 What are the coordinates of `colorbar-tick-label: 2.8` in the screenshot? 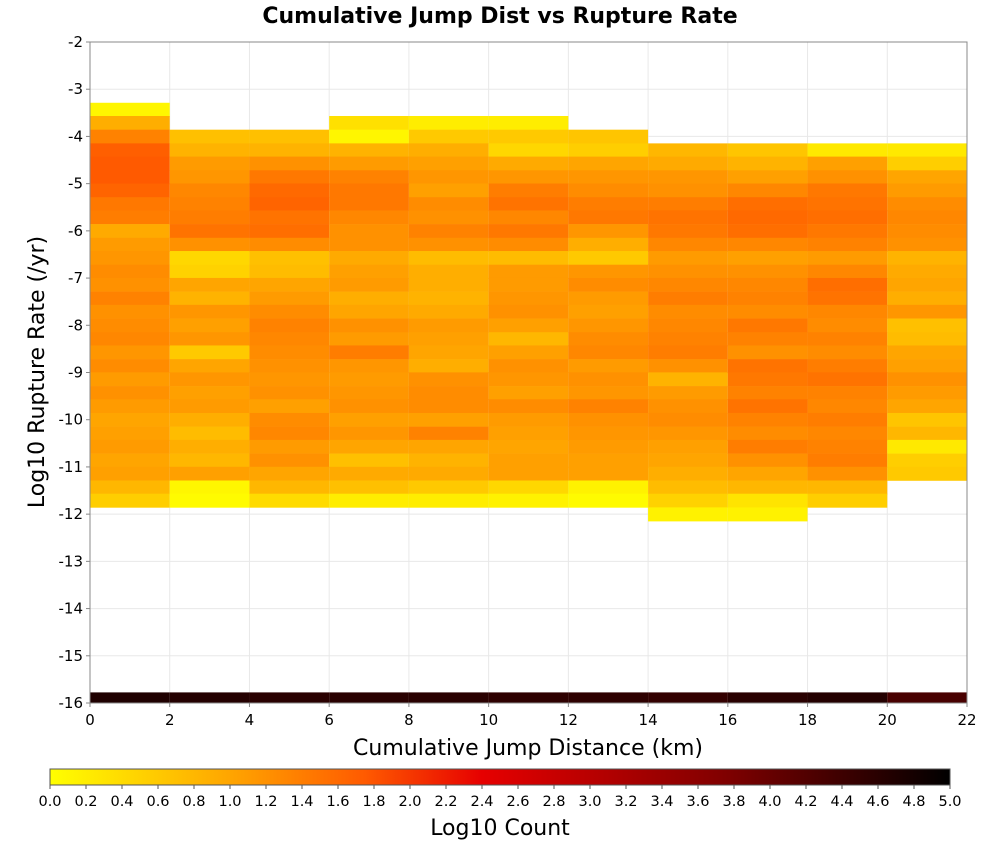 It's located at (553, 802).